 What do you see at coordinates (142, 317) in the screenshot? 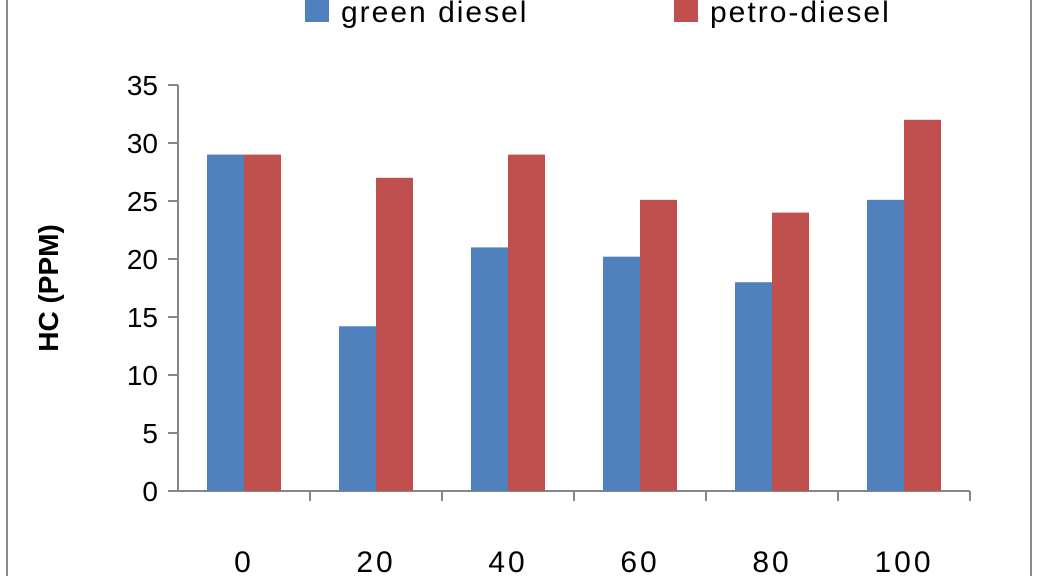
I see `y-tick-label: 15` at bounding box center [142, 317].